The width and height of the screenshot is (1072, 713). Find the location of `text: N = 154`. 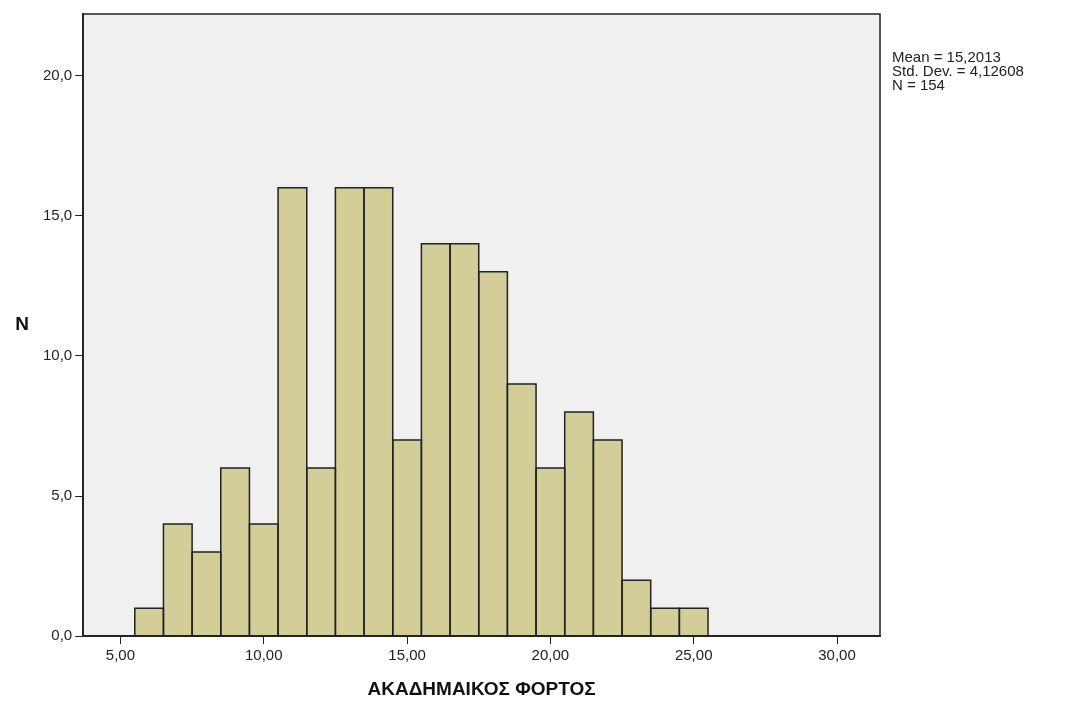

text: N = 154 is located at coordinates (918, 84).